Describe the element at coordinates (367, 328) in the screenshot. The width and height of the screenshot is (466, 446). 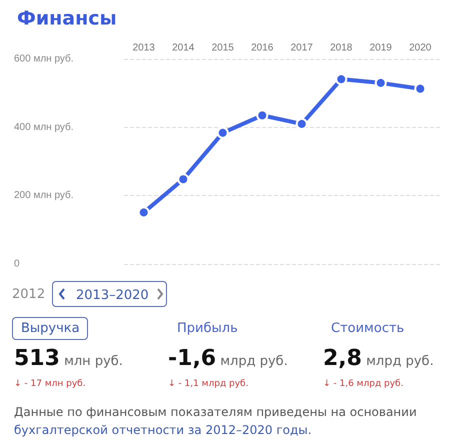
I see `text: Стоимость` at that location.